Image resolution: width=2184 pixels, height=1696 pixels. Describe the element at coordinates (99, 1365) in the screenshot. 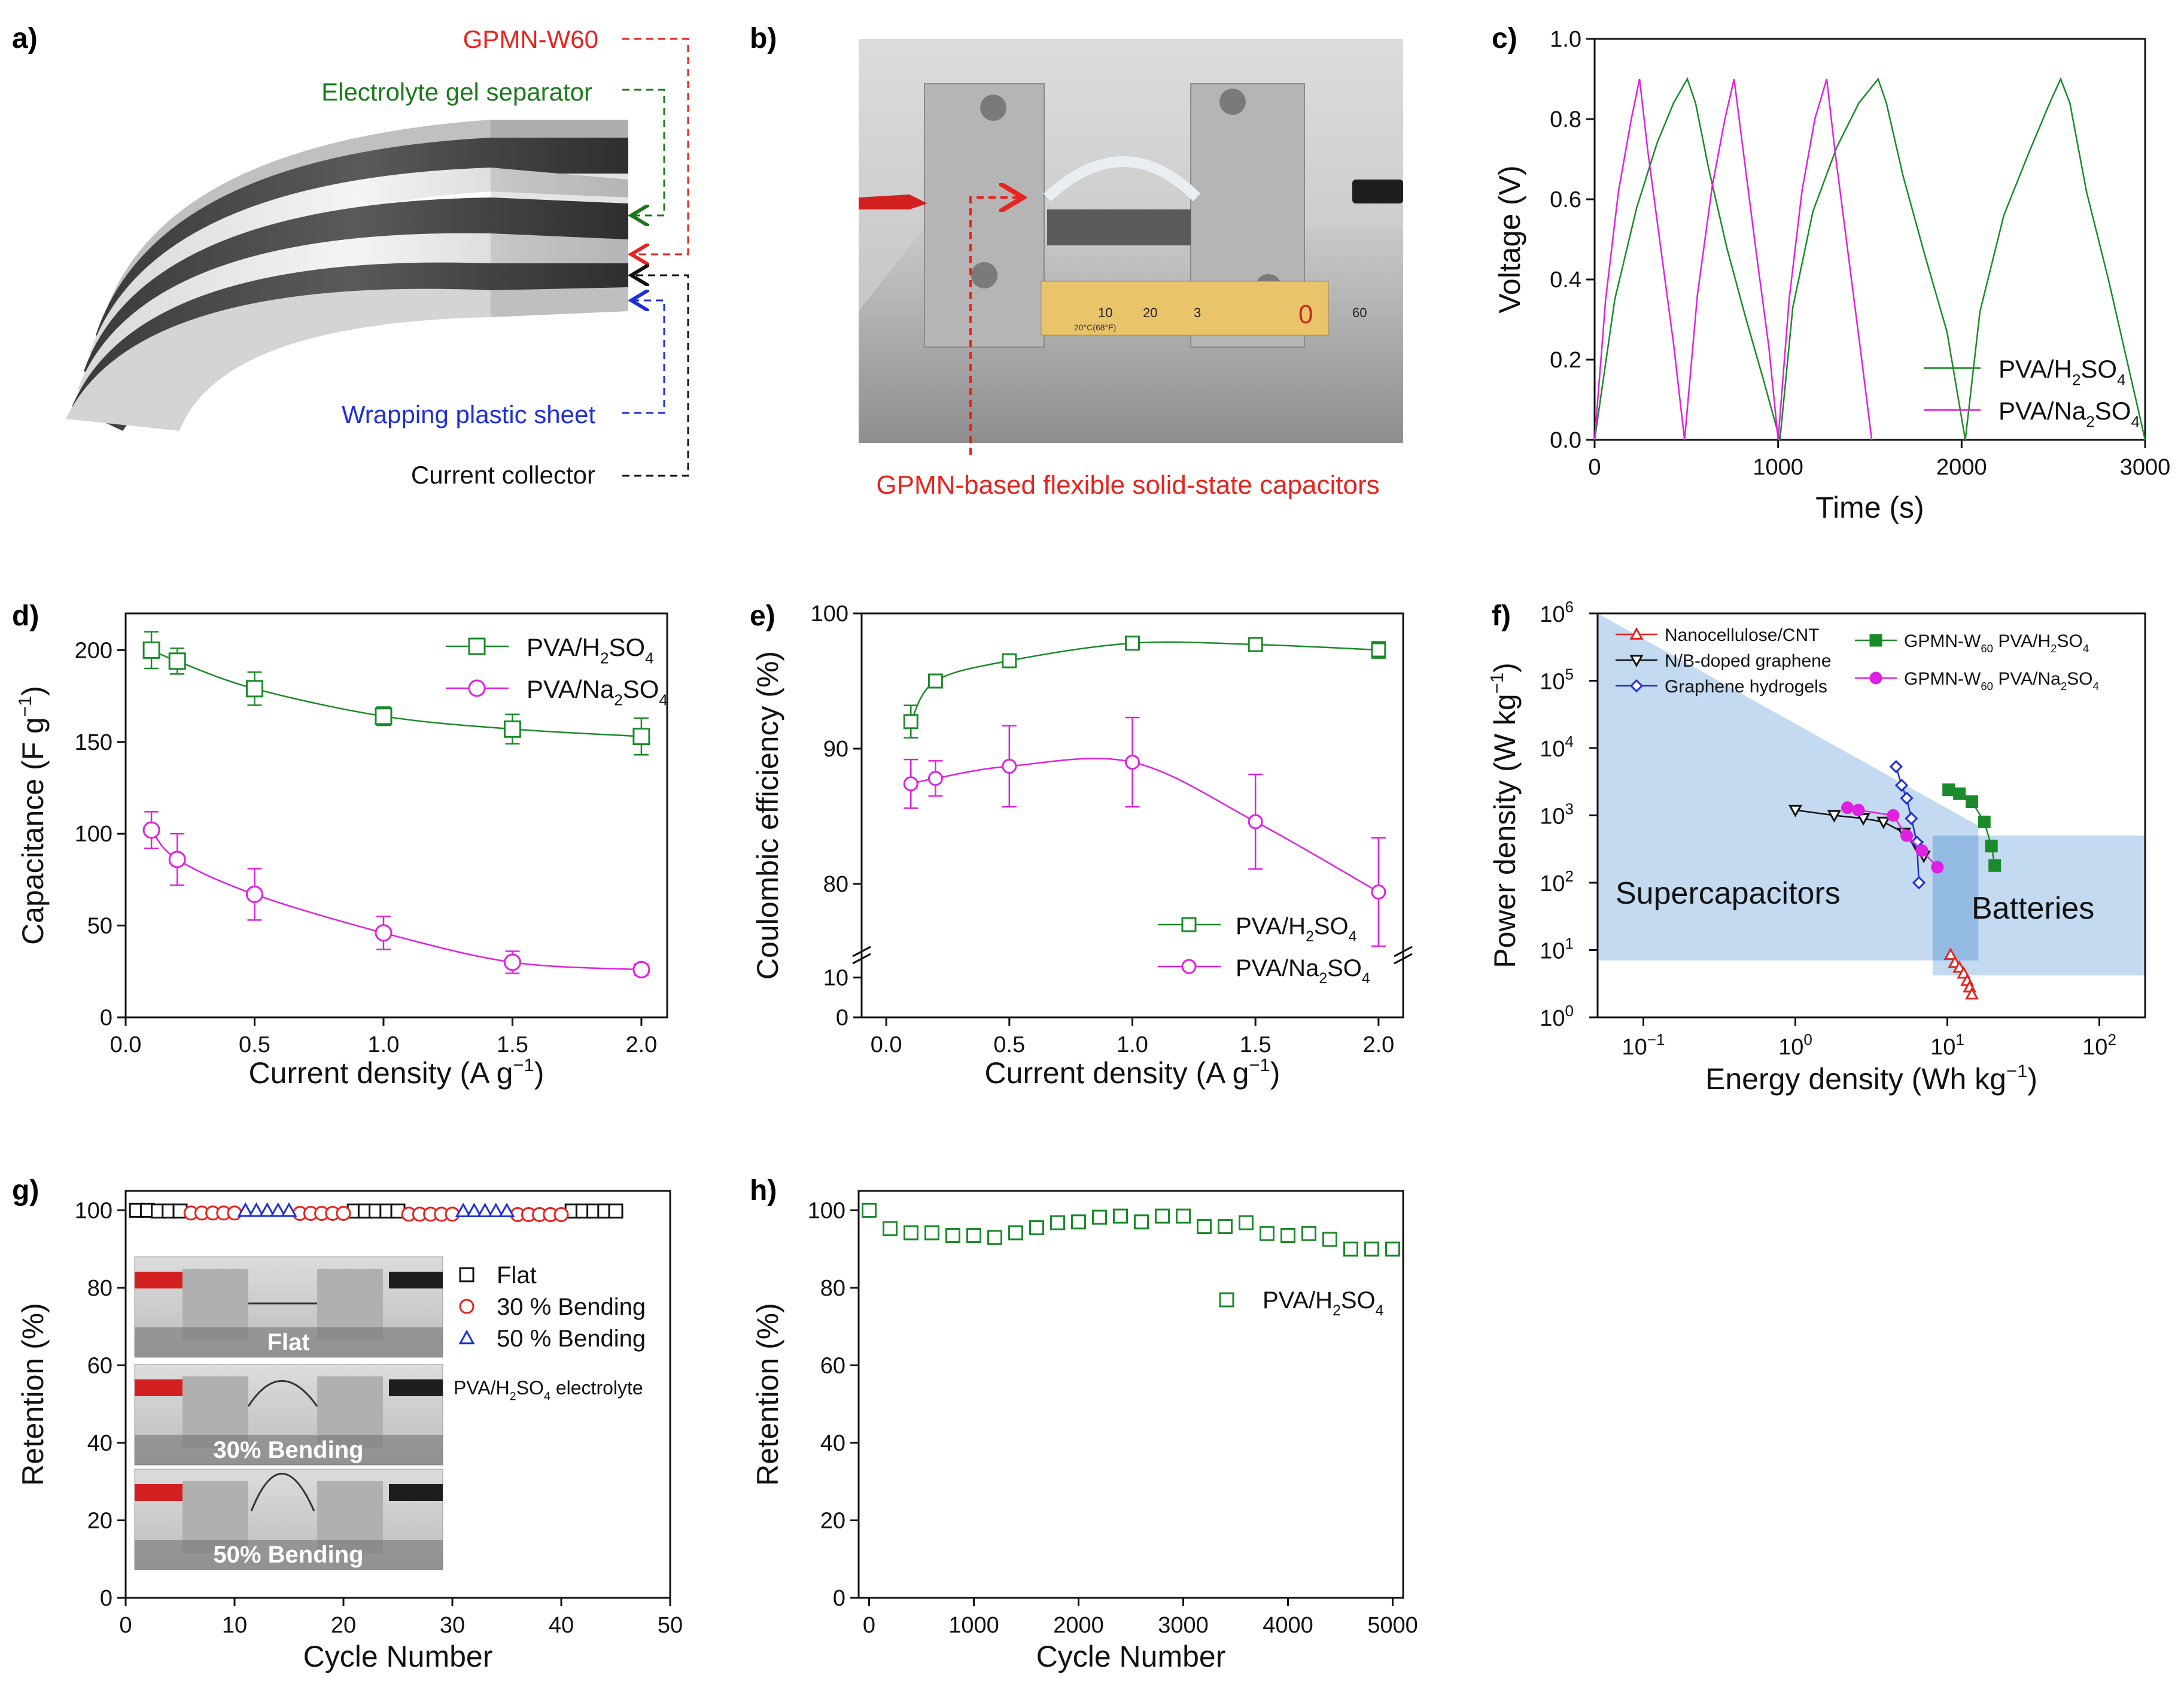

I see `chart-g-ytick-label-3: 60` at that location.